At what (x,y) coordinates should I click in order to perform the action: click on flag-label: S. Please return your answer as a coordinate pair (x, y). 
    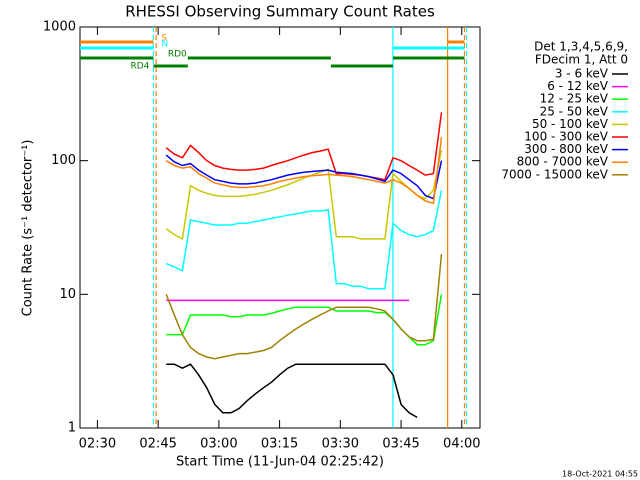
    Looking at the image, I should click on (164, 39).